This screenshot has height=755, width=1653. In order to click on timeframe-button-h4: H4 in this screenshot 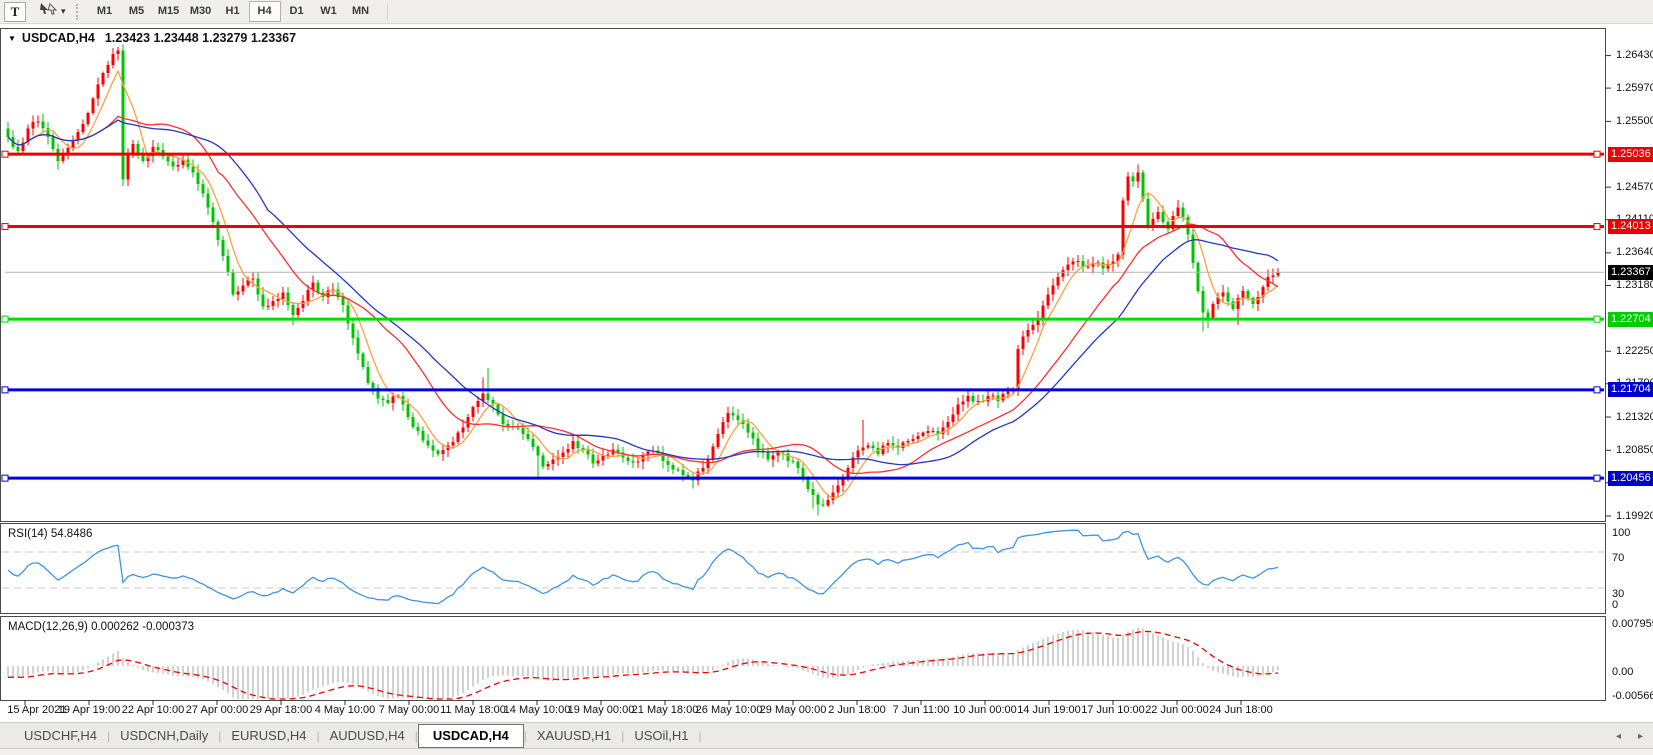, I will do `click(264, 11)`.